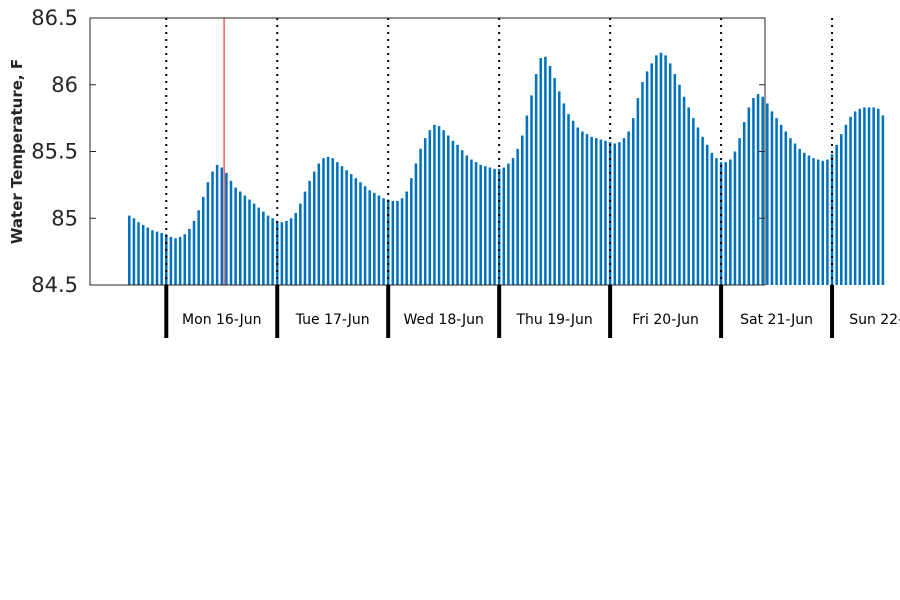 Image resolution: width=900 pixels, height=600 pixels. What do you see at coordinates (54, 285) in the screenshot?
I see `y-tick-label: 84.5` at bounding box center [54, 285].